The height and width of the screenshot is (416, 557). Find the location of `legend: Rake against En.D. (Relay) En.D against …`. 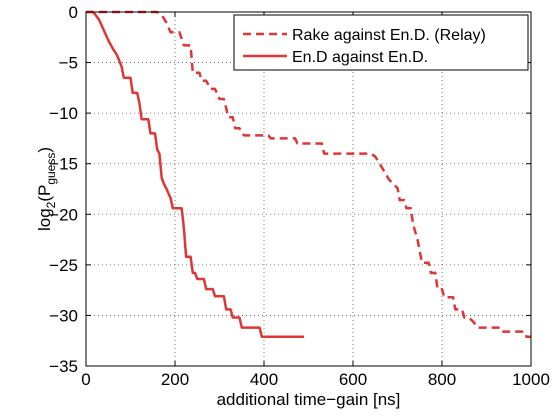

legend: Rake against En.D. (Relay) En.D against … is located at coordinates (381, 42).